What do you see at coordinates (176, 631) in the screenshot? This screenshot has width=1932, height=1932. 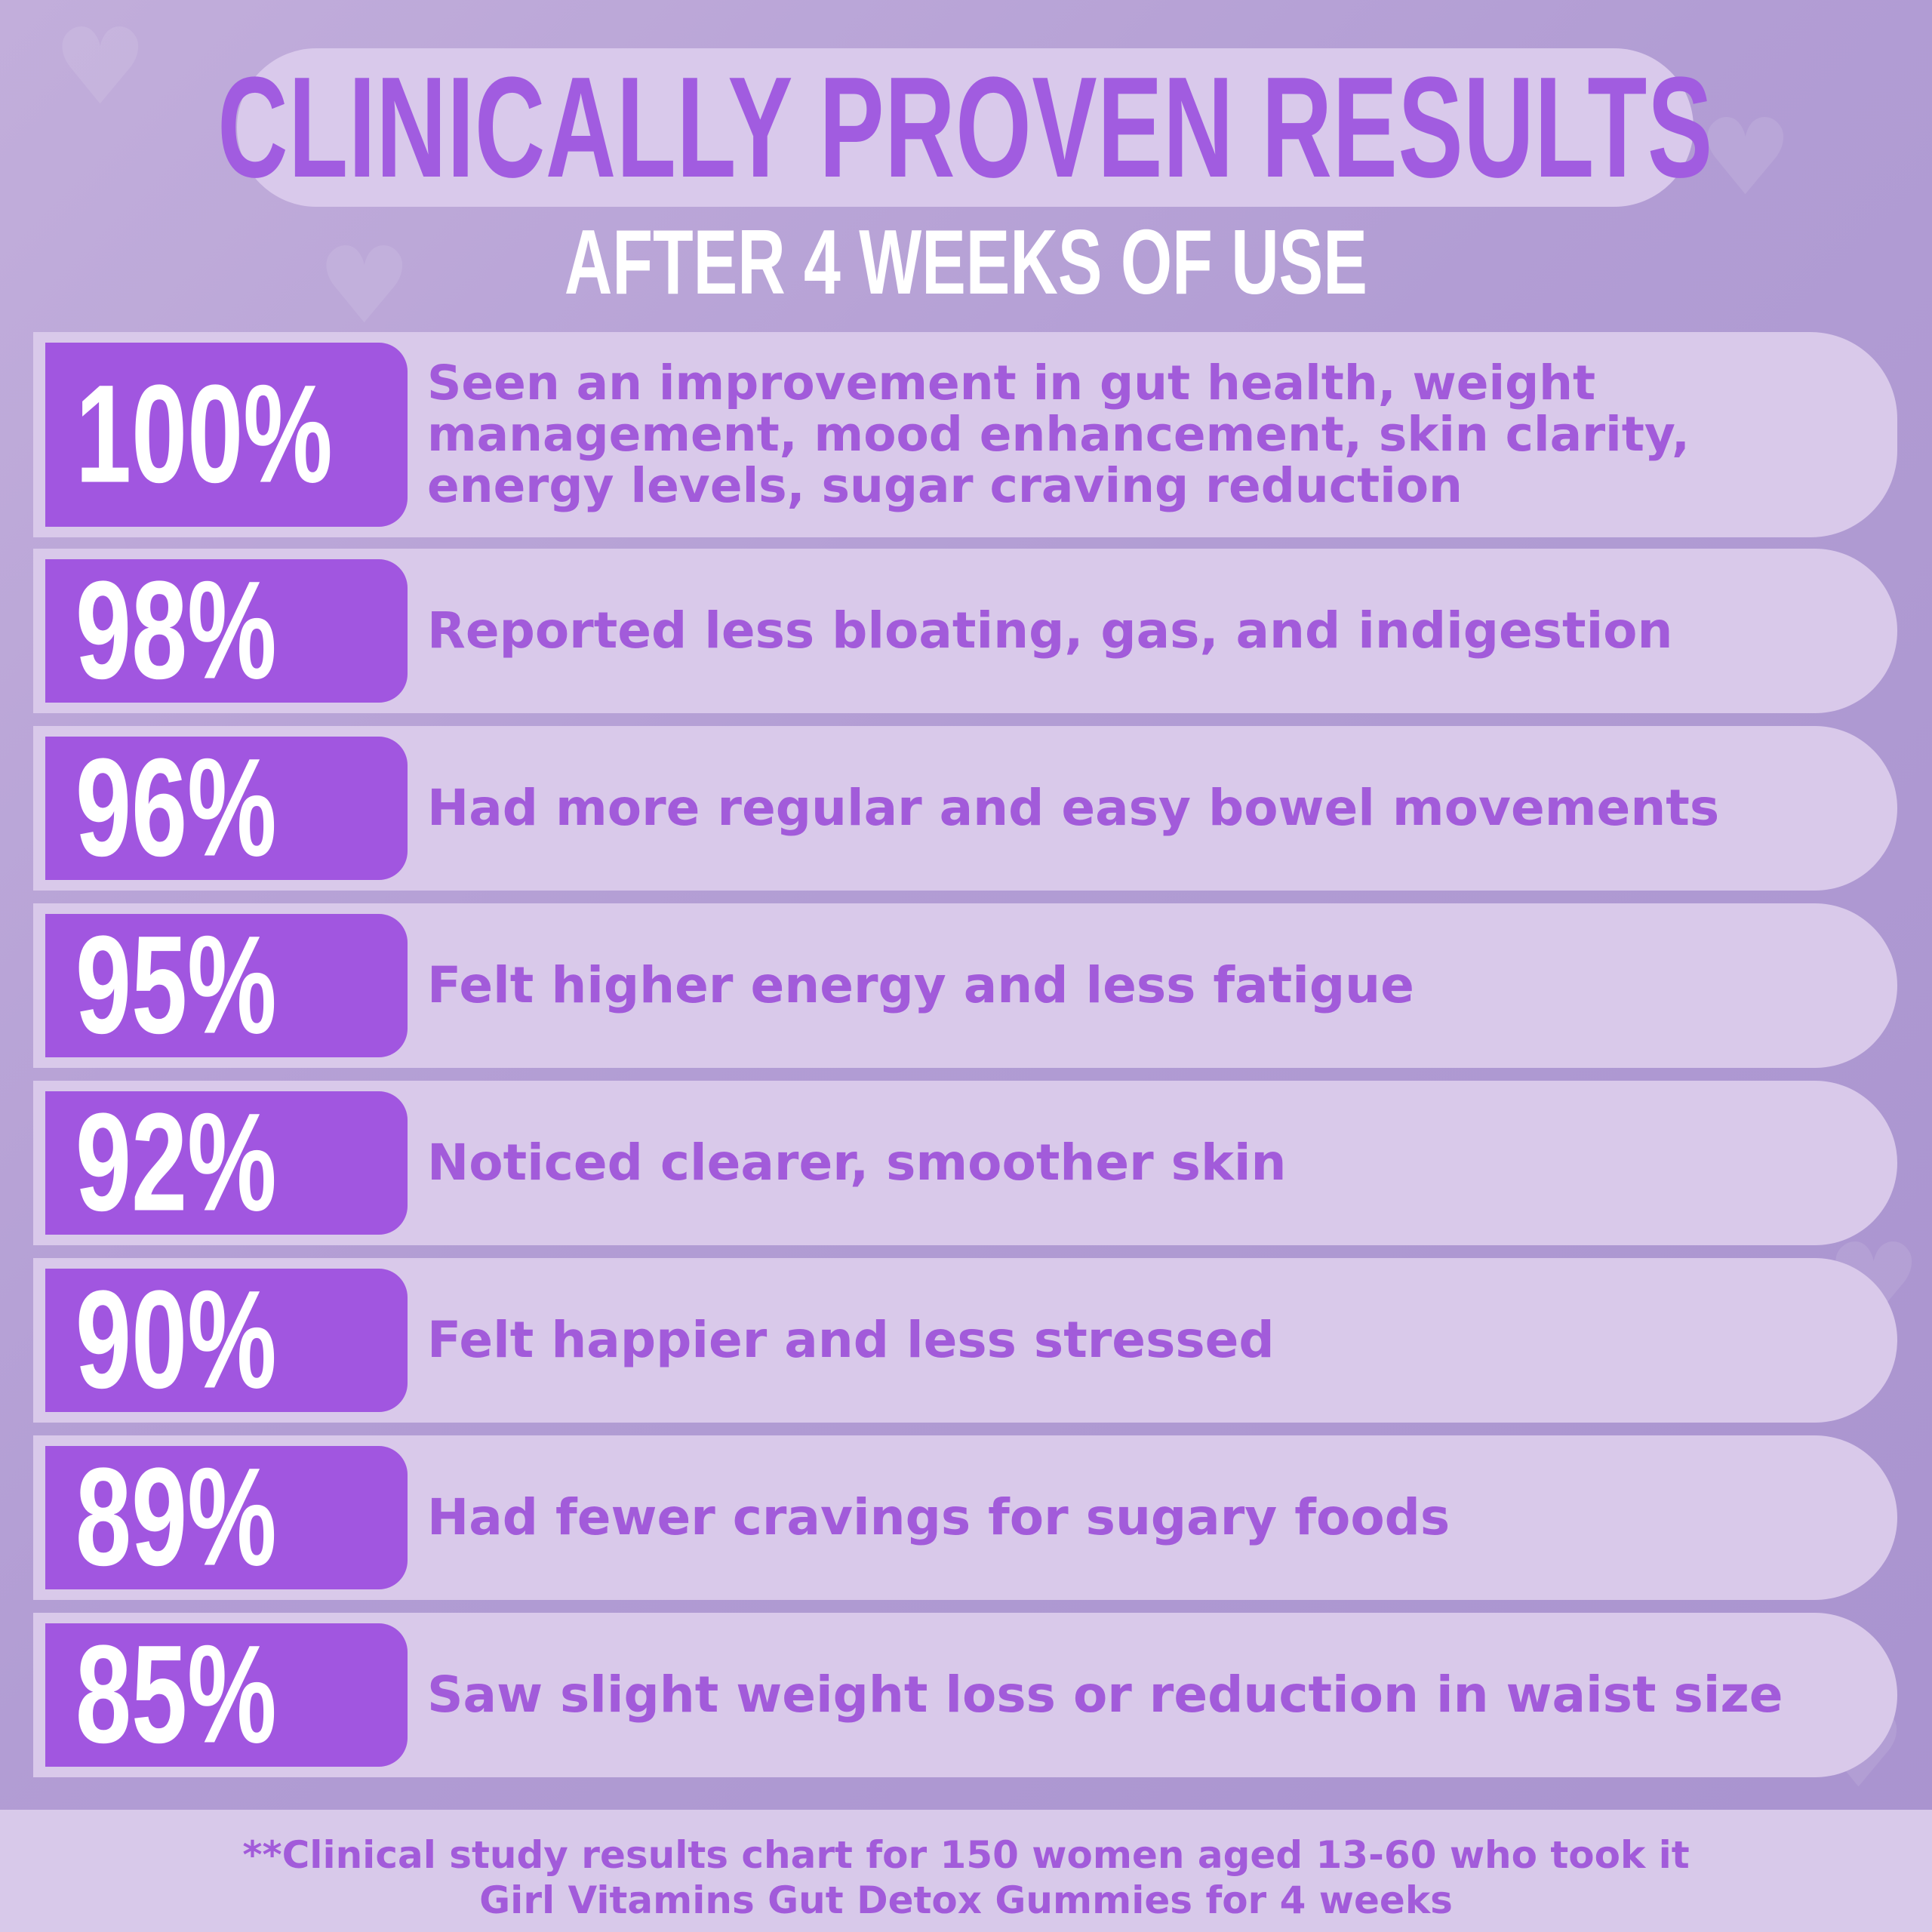 I see `percent-value: 98%` at bounding box center [176, 631].